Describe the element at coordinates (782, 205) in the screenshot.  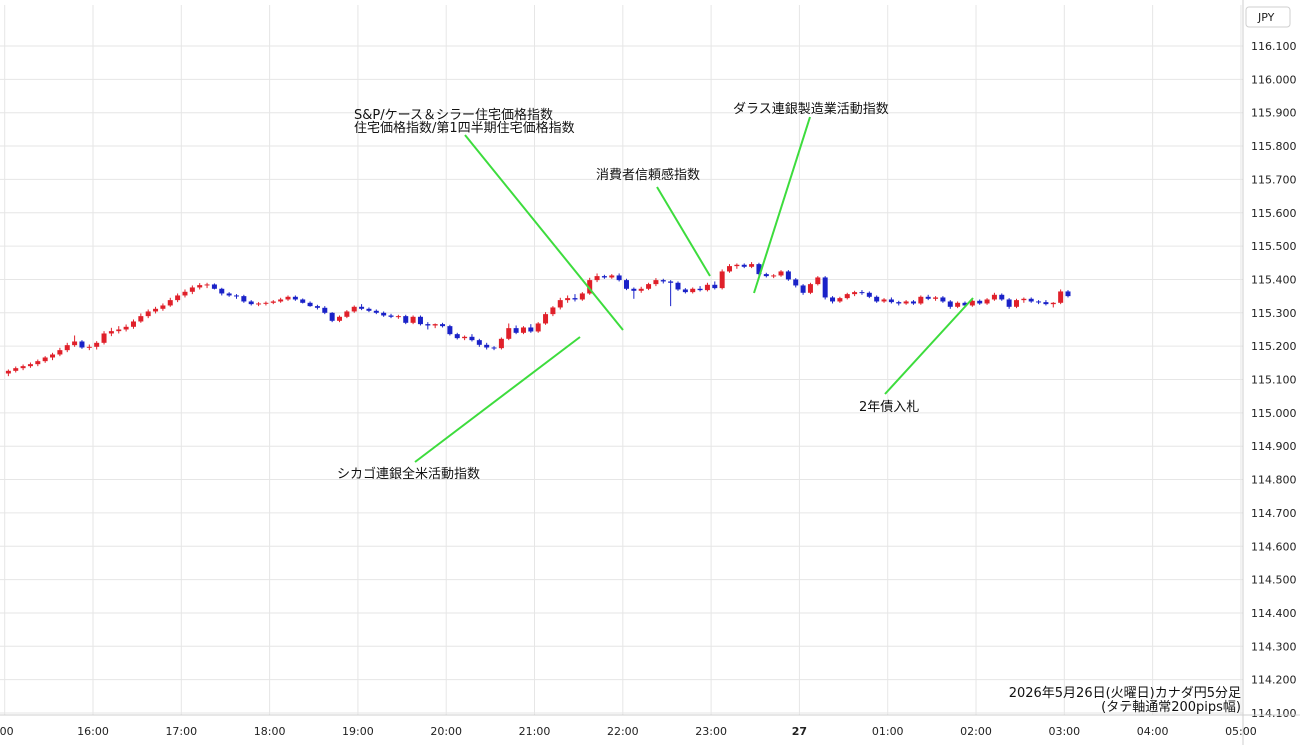
I see `callout-dallas-fed` at that location.